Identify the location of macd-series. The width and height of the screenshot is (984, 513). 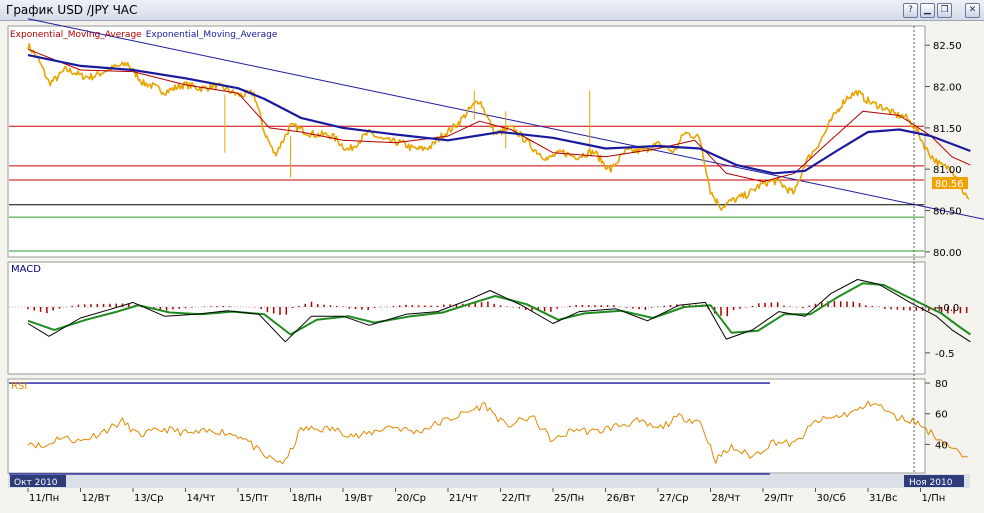
(499, 311).